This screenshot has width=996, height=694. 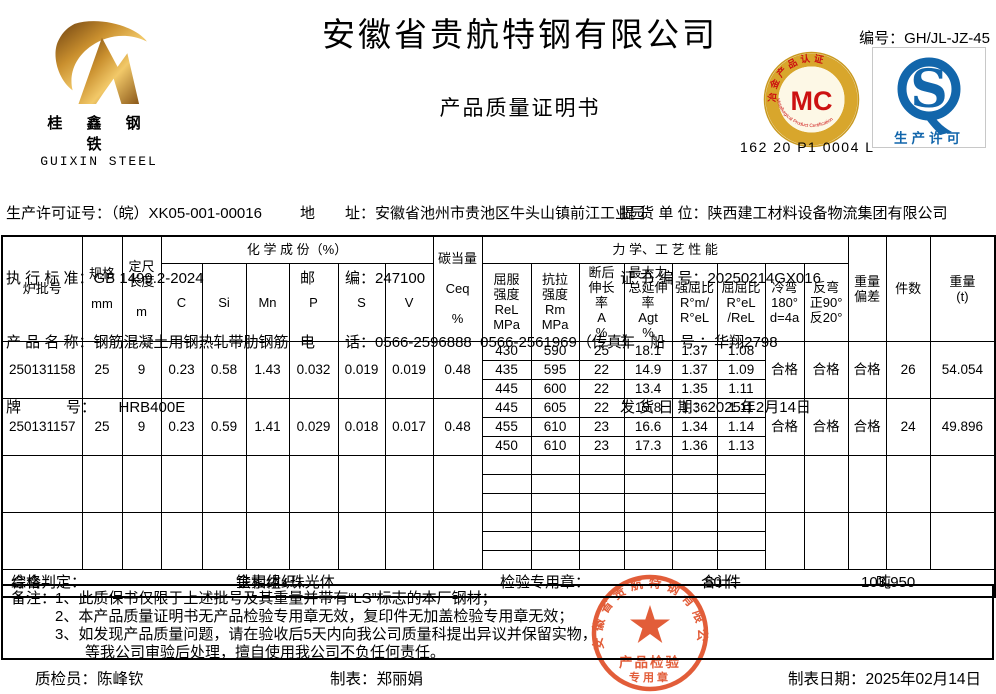 What do you see at coordinates (506, 445) in the screenshot?
I see `cell-rel: 450` at bounding box center [506, 445].